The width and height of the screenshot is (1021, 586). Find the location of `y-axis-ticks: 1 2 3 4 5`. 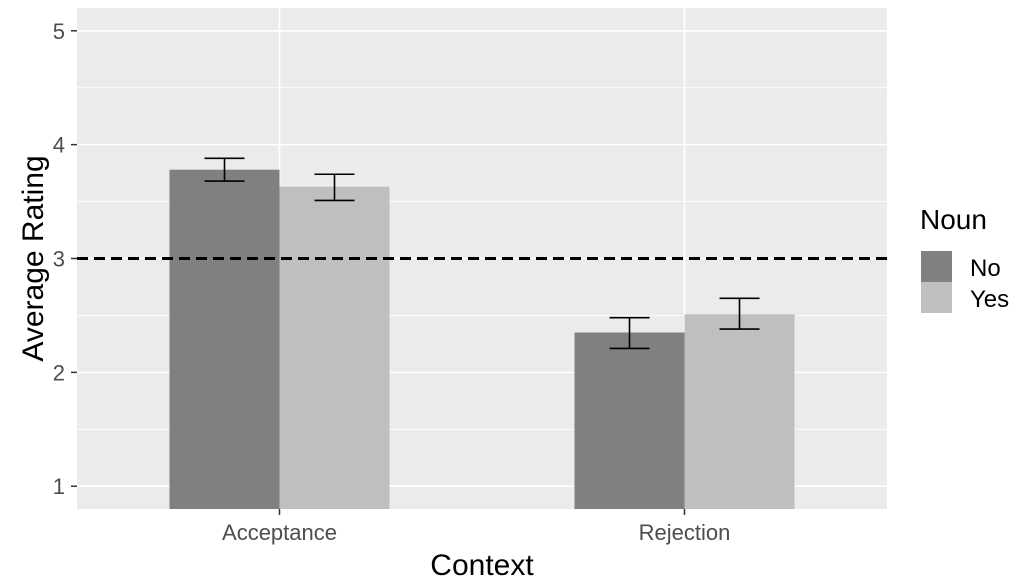

y-axis-ticks: 1 2 3 4 5 is located at coordinates (65, 259).